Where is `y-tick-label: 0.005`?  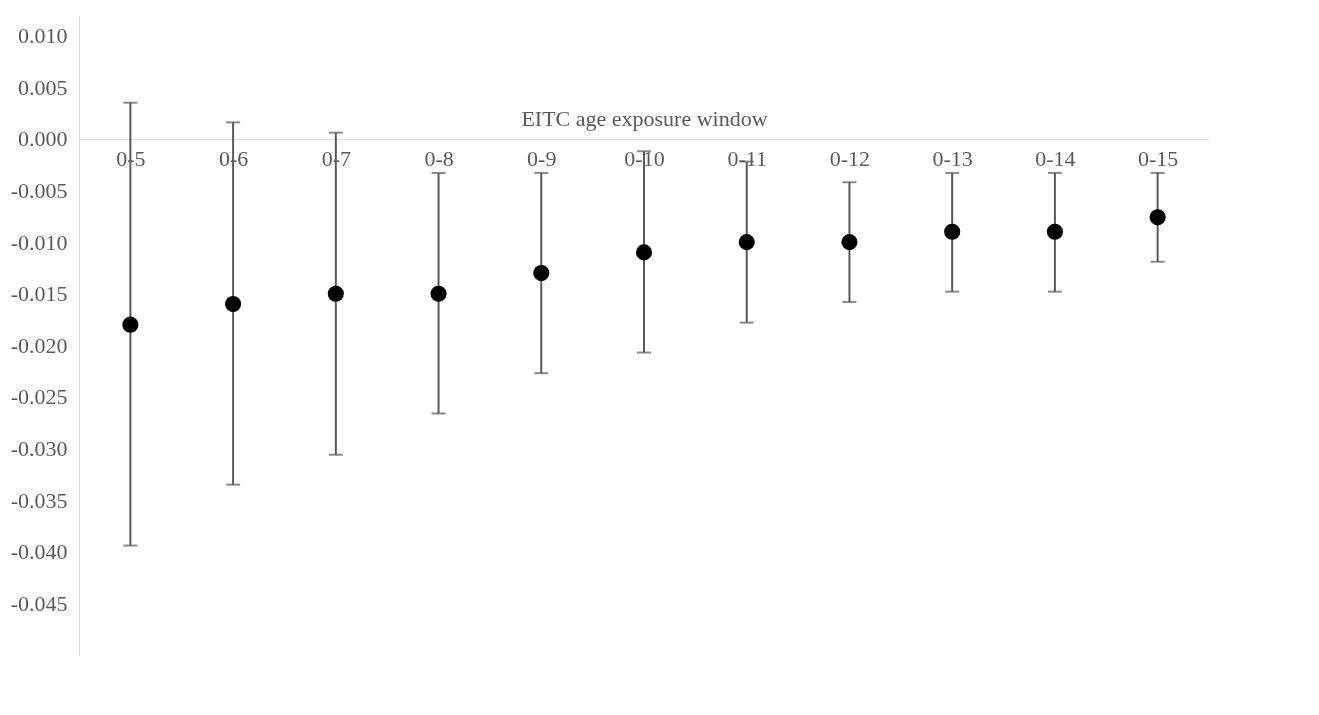 y-tick-label: 0.005 is located at coordinates (43, 87).